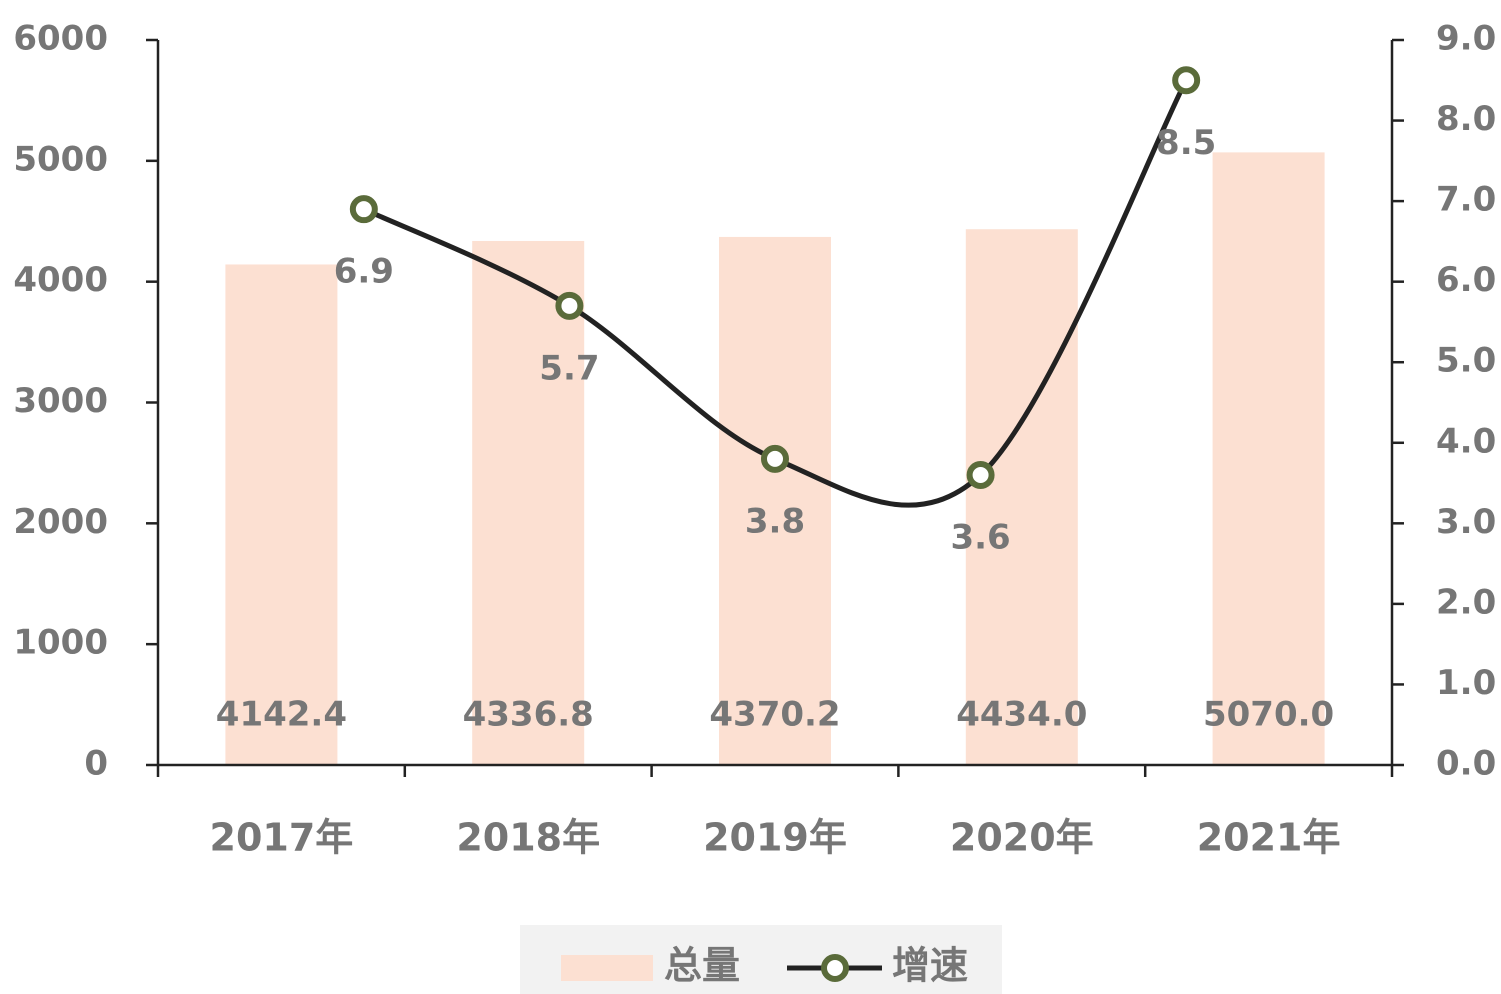  Describe the element at coordinates (702, 966) in the screenshot. I see `legend-label: 总量` at that location.